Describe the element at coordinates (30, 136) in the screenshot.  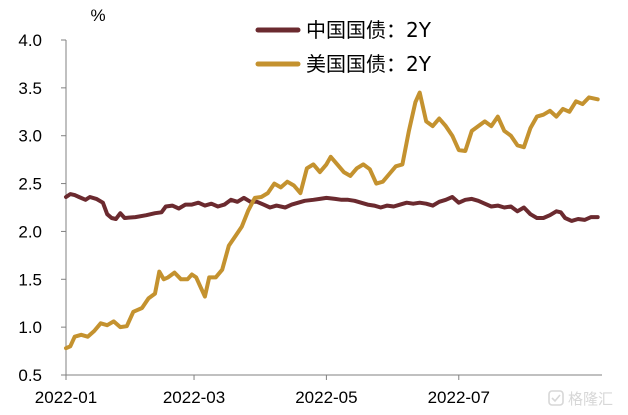
I see `y-tick-label: 3.0` at that location.